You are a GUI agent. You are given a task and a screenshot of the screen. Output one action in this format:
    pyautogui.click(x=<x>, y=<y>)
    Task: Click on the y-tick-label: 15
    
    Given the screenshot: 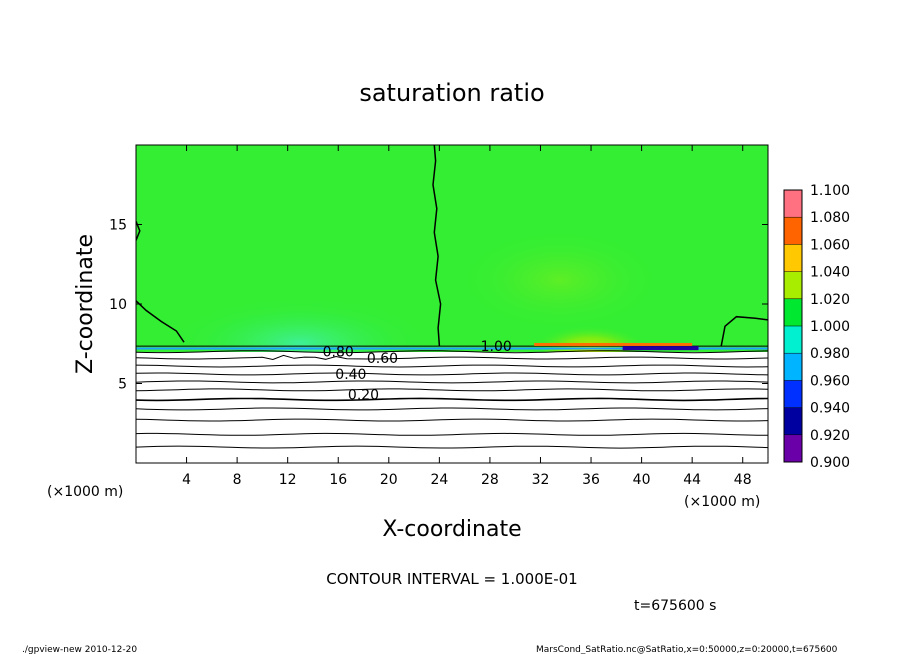 What is the action you would take?
    pyautogui.click(x=118, y=226)
    